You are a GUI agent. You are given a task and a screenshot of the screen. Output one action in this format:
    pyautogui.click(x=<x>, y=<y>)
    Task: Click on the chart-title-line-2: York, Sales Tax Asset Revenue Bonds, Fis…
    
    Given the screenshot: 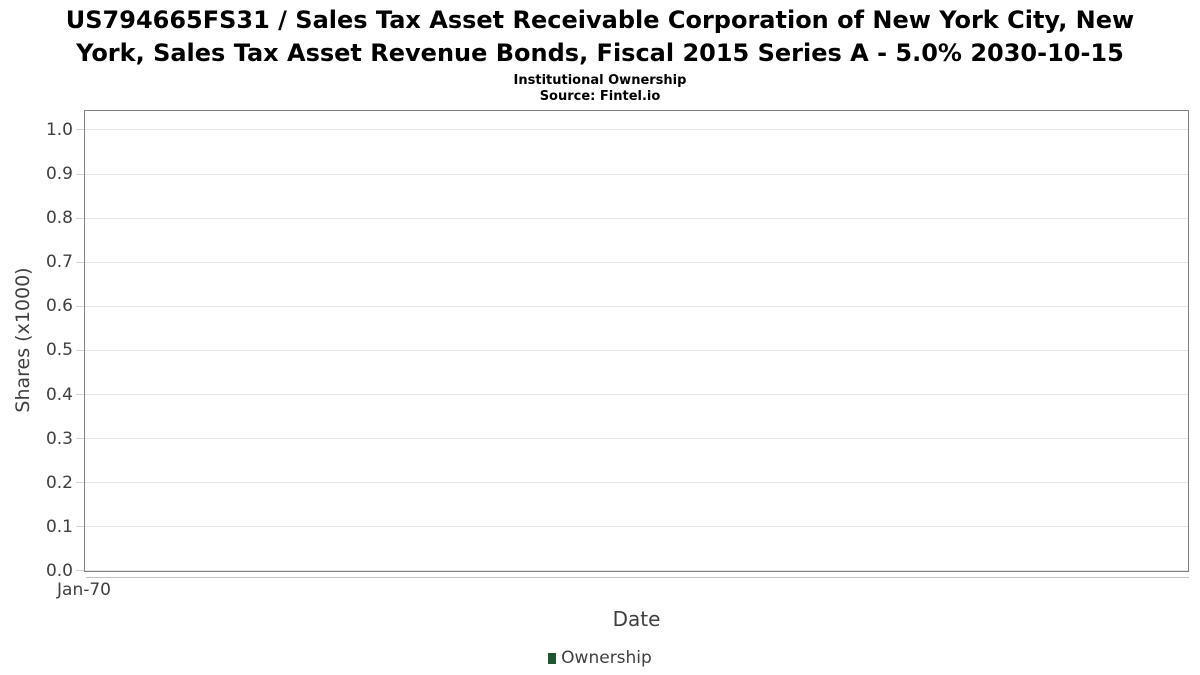 What is the action you would take?
    pyautogui.click(x=600, y=53)
    